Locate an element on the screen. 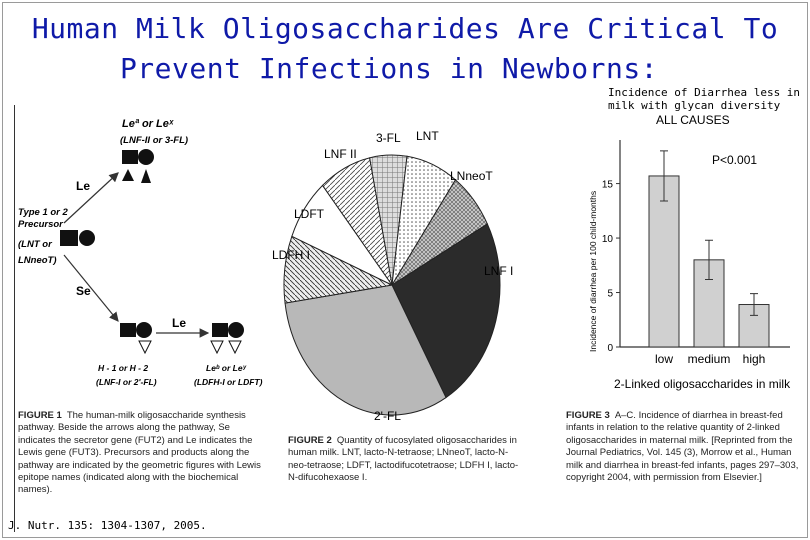 The height and width of the screenshot is (540, 810). bar-low is located at coordinates (664, 261).